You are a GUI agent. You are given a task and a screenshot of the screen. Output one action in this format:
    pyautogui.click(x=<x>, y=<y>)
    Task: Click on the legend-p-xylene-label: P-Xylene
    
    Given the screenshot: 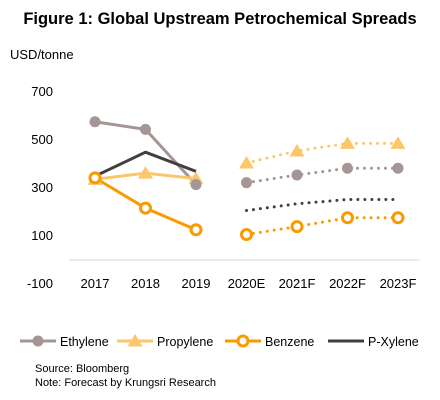 What is the action you would take?
    pyautogui.click(x=393, y=342)
    